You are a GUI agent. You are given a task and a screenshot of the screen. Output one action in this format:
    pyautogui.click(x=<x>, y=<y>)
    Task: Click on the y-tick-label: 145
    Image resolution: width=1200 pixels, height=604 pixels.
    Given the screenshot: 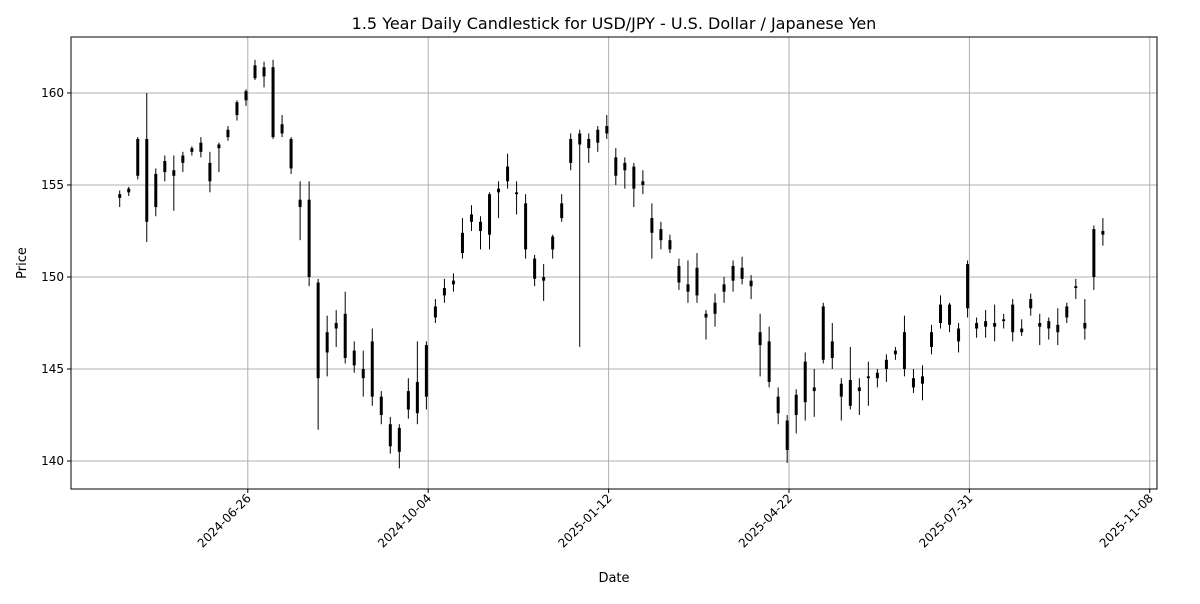 What is the action you would take?
    pyautogui.click(x=52, y=369)
    